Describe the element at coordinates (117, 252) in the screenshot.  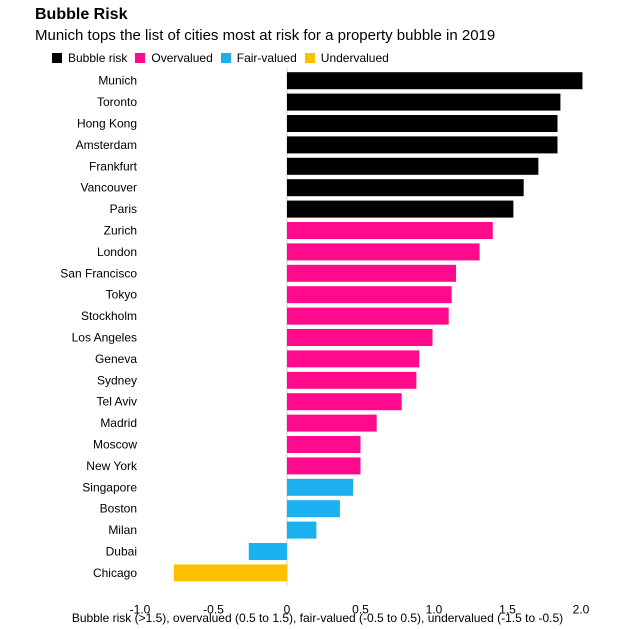
I see `category-label-london: London` at that location.